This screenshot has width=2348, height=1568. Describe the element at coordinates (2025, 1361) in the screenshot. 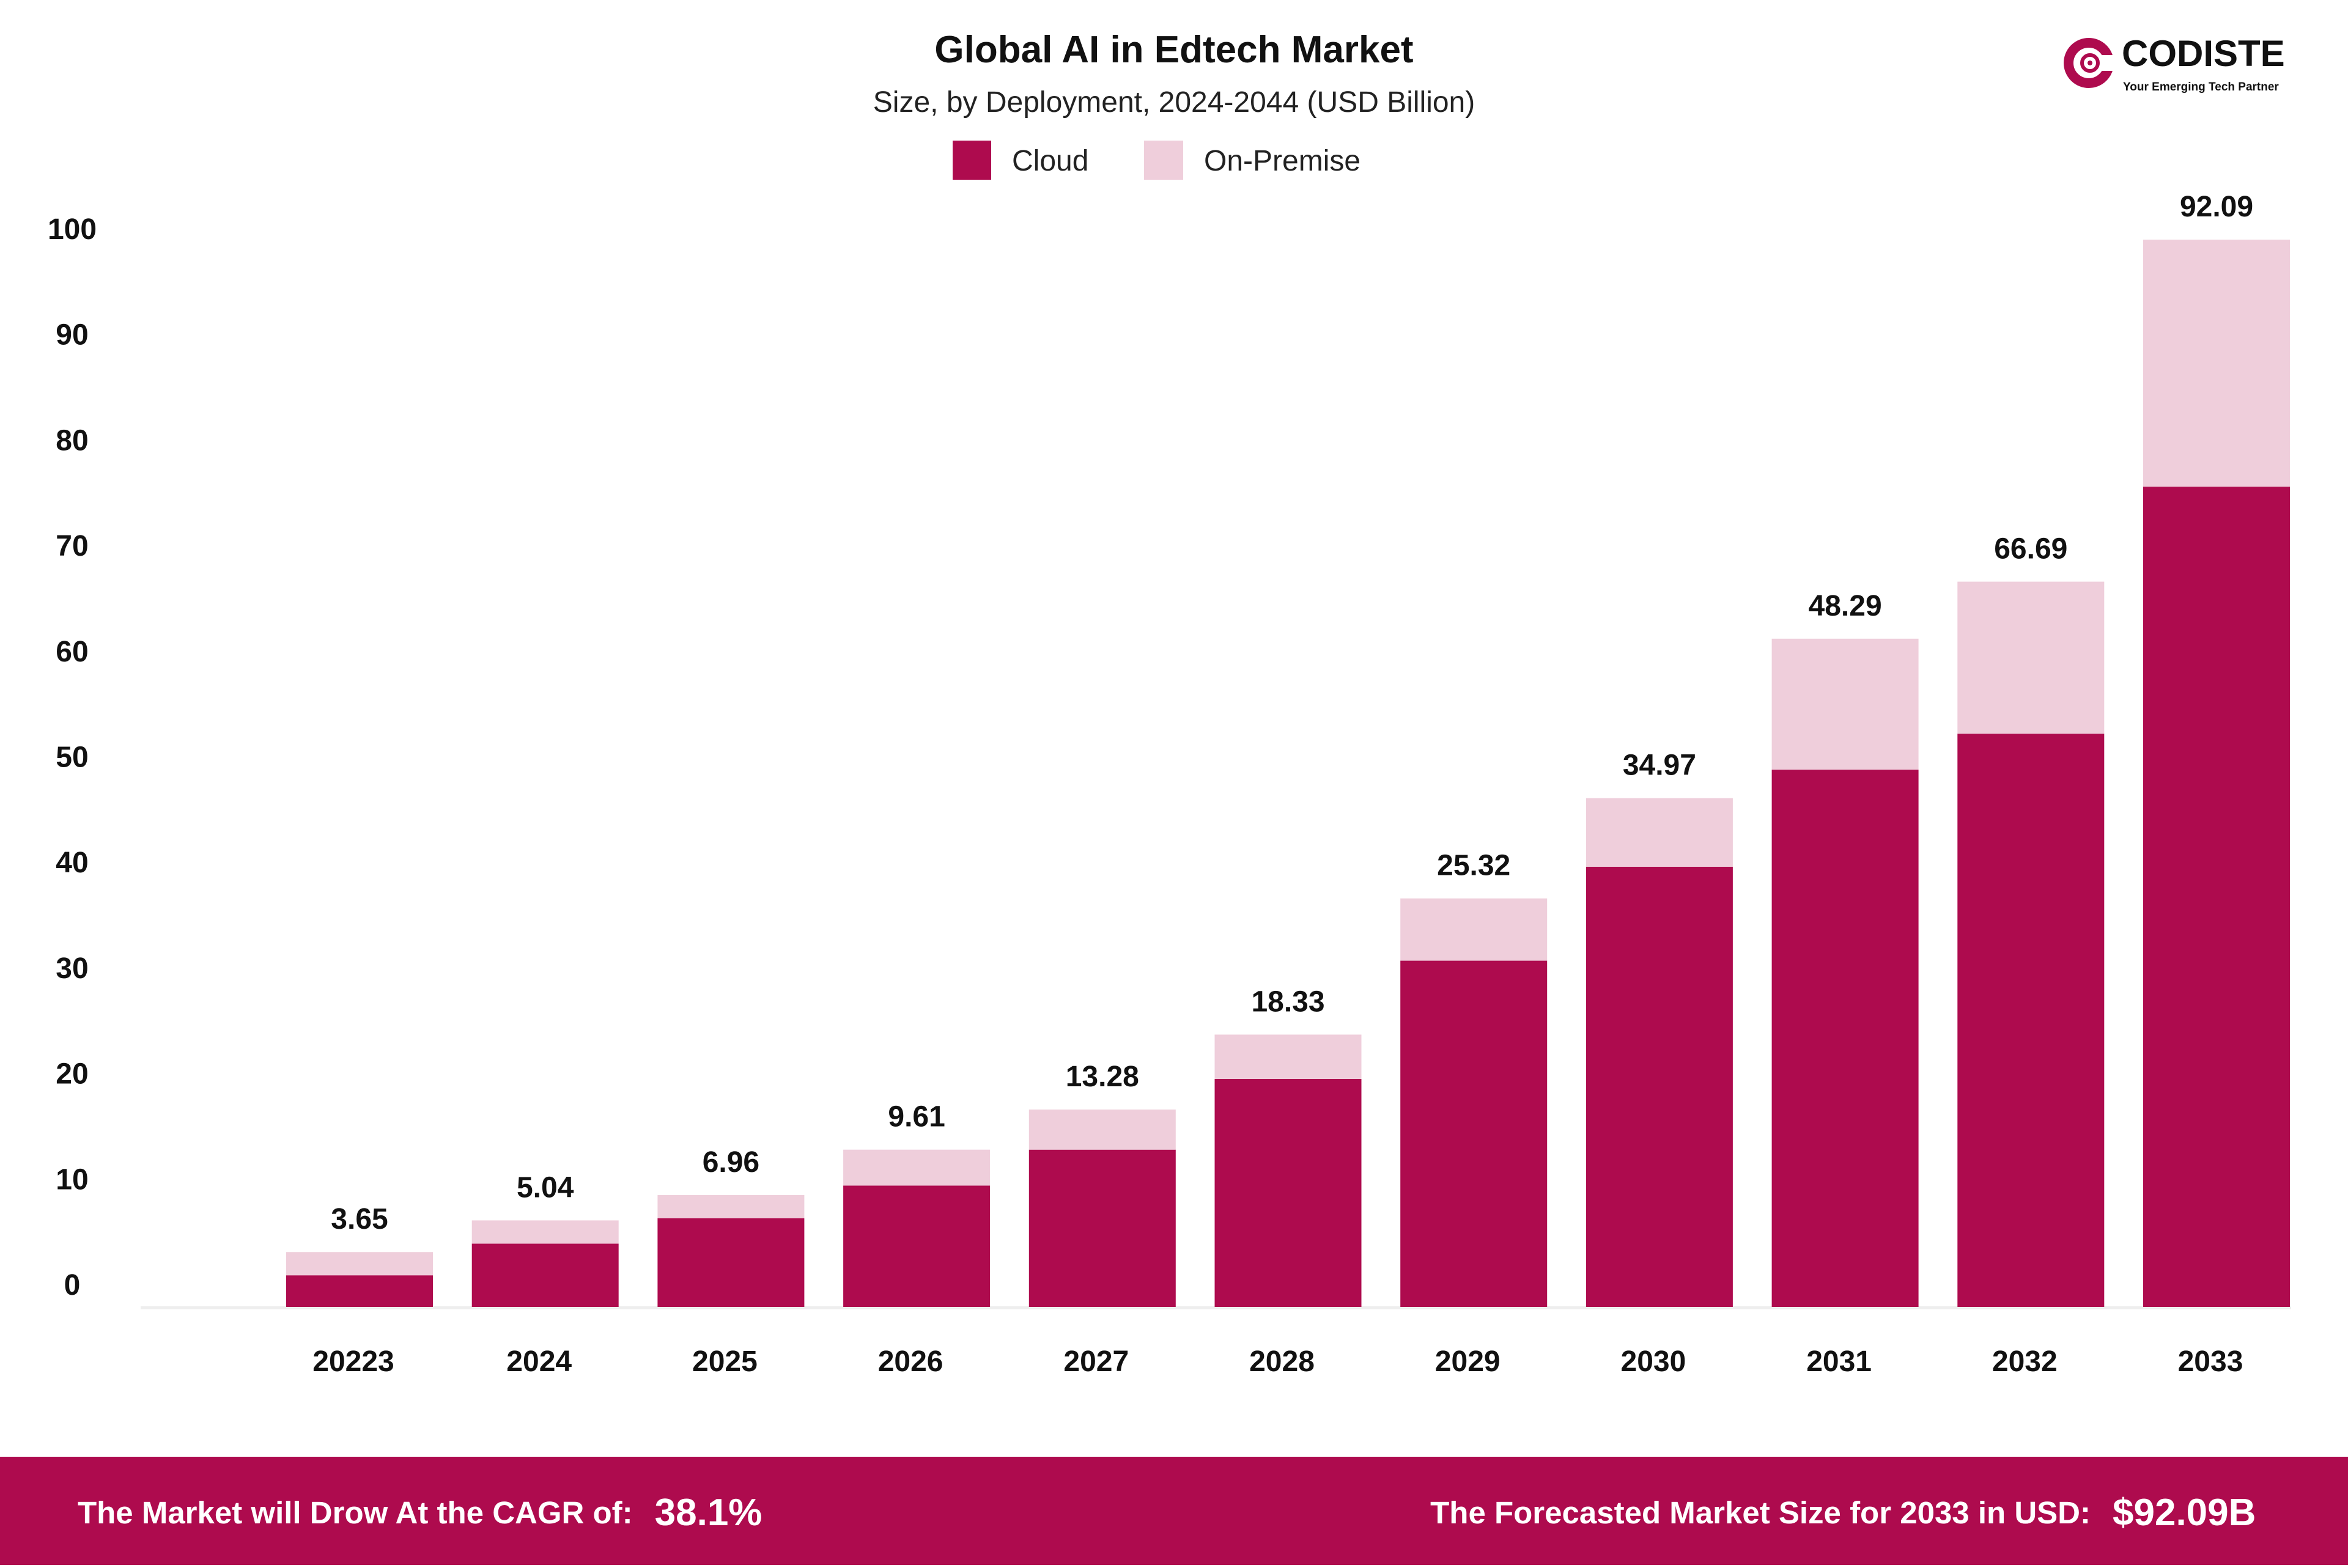

I see `x-tick-label: 2032` at that location.